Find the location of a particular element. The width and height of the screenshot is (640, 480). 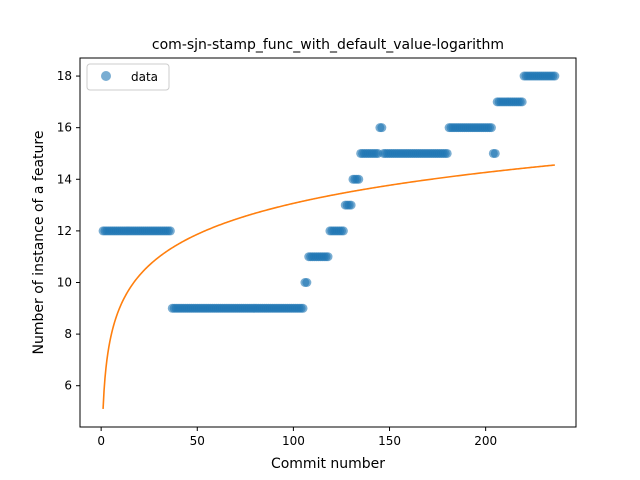

x-tick-label: 150 is located at coordinates (389, 441).